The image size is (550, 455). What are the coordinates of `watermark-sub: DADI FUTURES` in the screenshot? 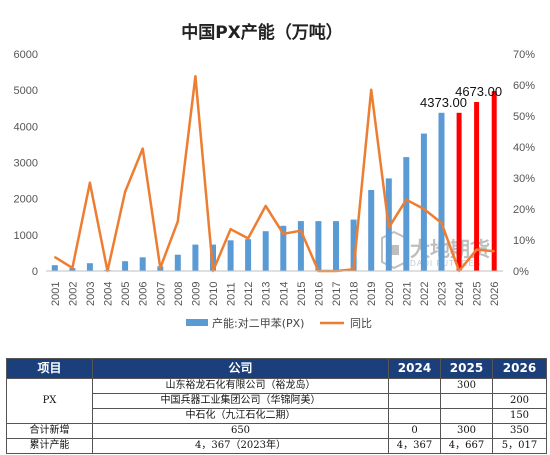 It's located at (445, 263).